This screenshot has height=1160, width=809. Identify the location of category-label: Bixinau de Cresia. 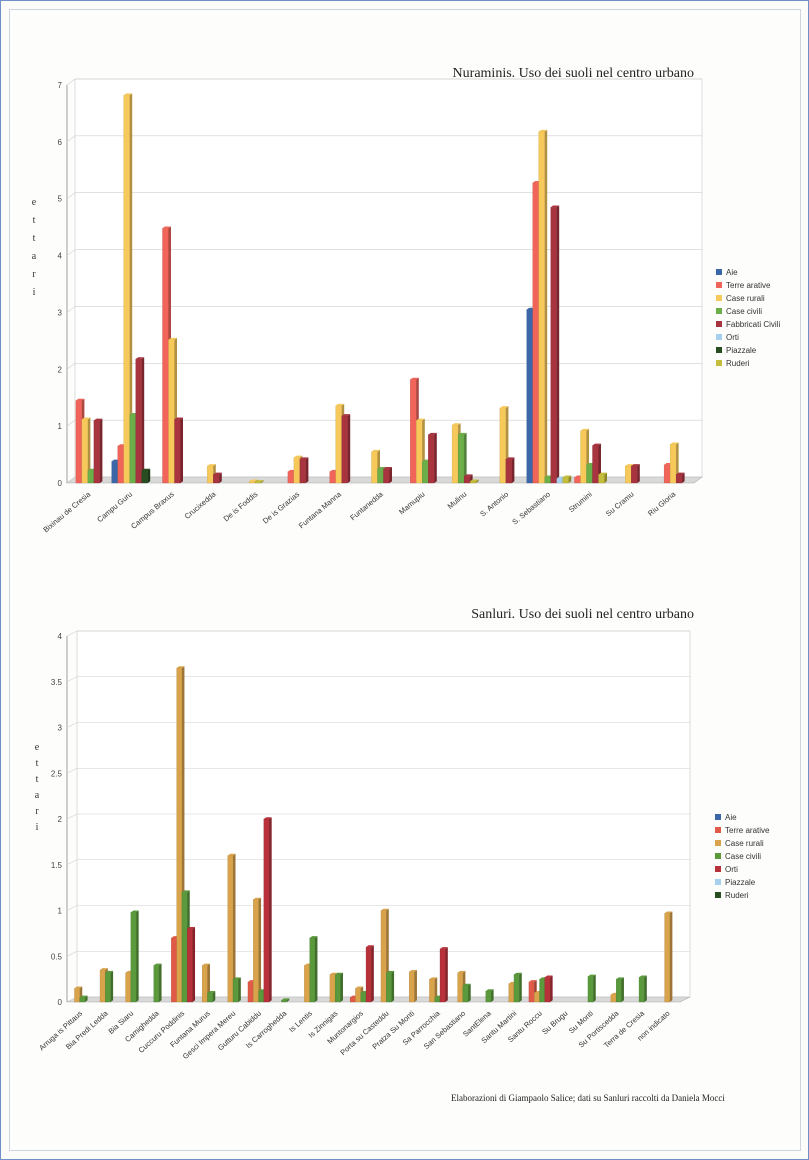
(66, 511).